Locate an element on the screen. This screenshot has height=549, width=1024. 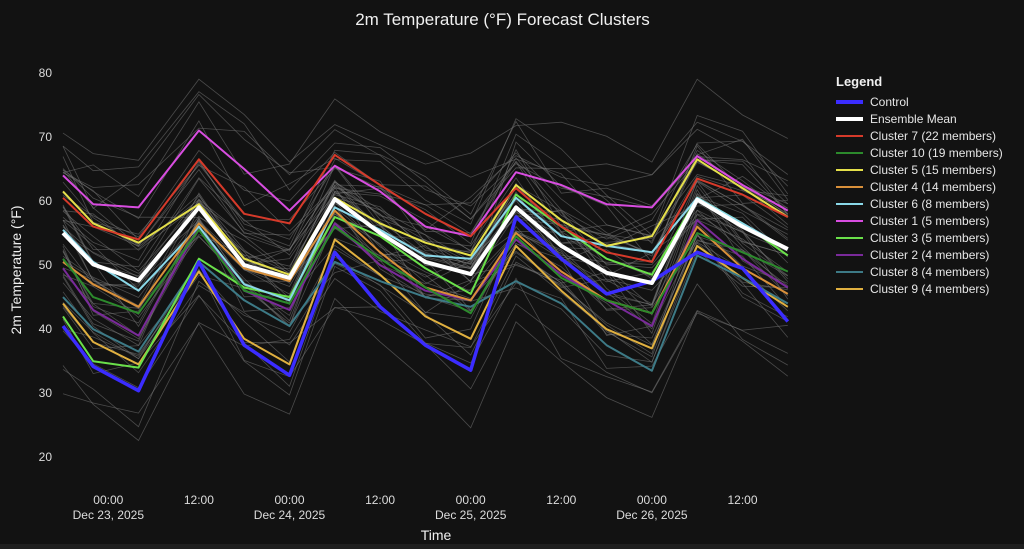
legend-title: Legend is located at coordinates (859, 81).